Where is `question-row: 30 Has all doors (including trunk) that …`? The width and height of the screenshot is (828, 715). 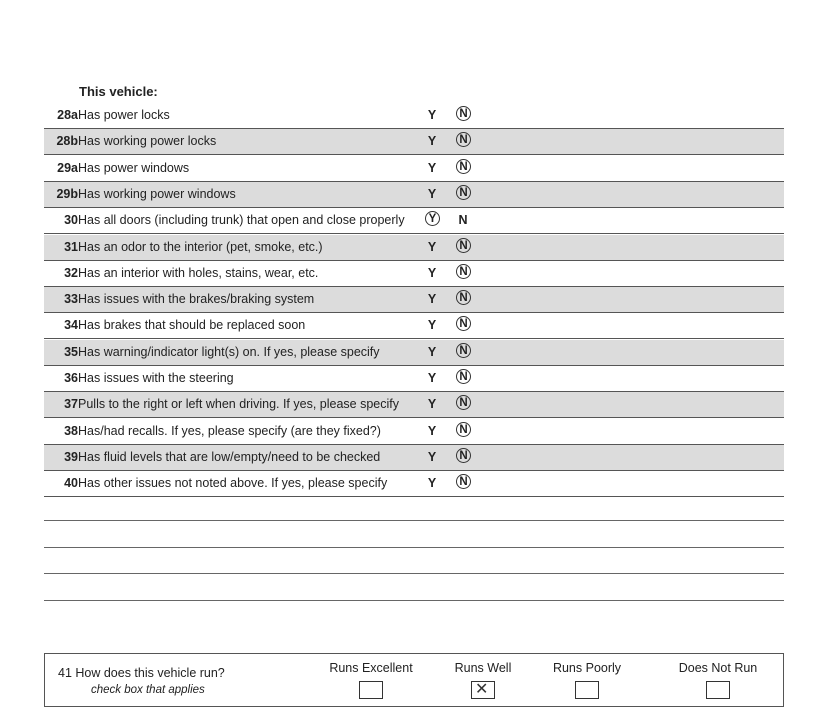
question-row: 30 Has all doors (including trunk) that … is located at coordinates (414, 221).